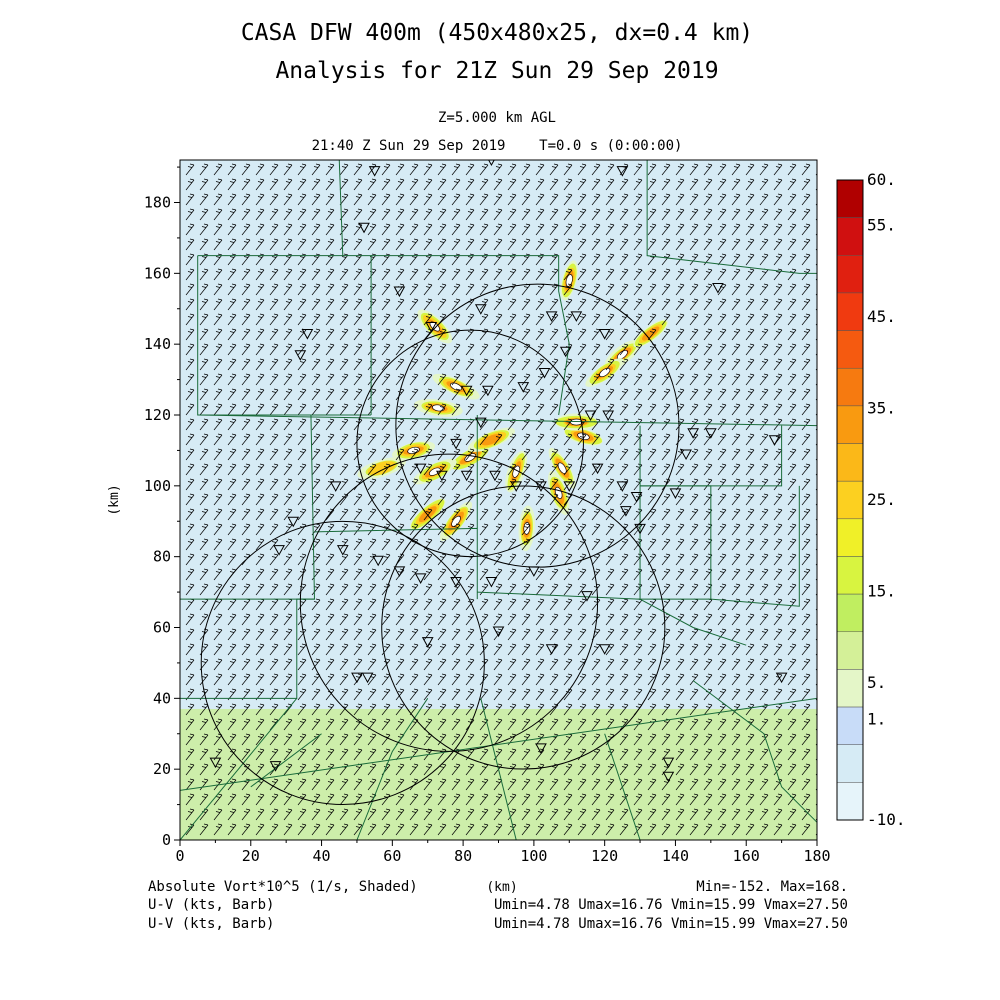 The height and width of the screenshot is (1000, 1000). What do you see at coordinates (413, 450) in the screenshot?
I see `vorticity-feature` at bounding box center [413, 450].